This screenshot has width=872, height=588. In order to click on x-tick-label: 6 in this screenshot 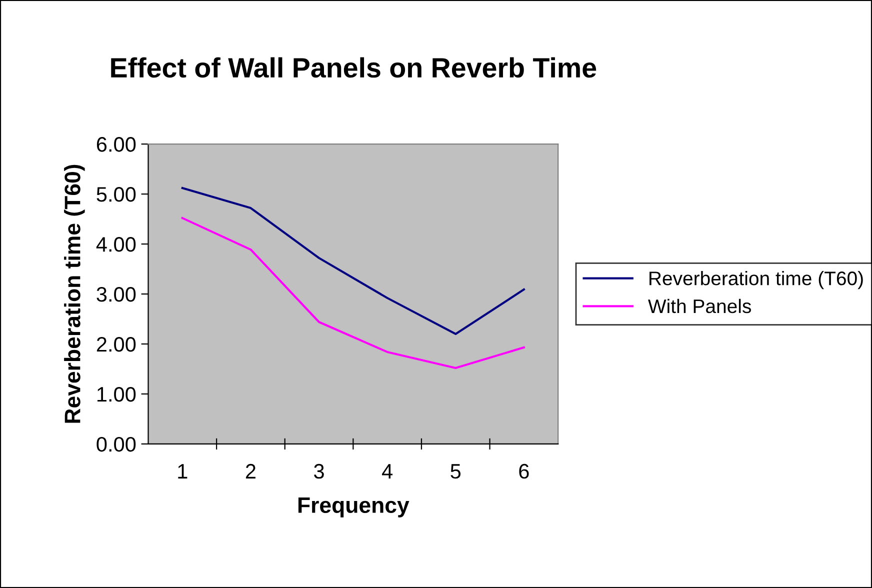, I will do `click(524, 471)`.